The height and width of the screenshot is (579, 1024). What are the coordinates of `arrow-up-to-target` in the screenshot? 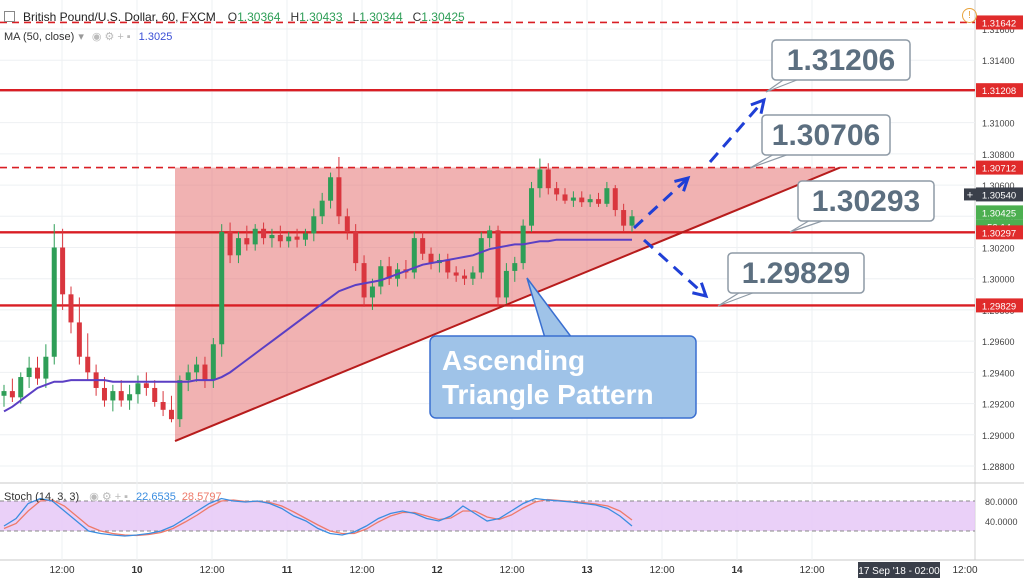 It's located at (737, 130).